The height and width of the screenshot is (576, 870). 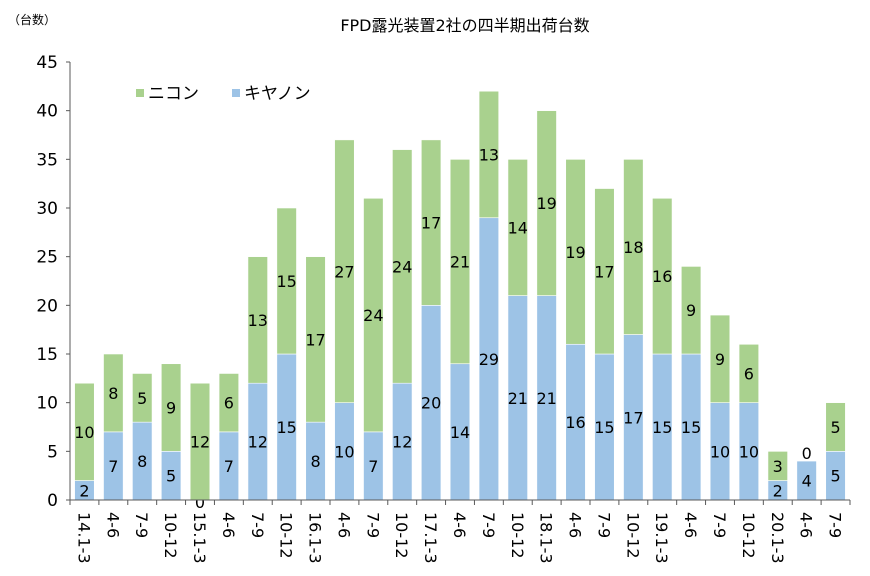 I want to click on data-label-canon: 4, so click(x=807, y=481).